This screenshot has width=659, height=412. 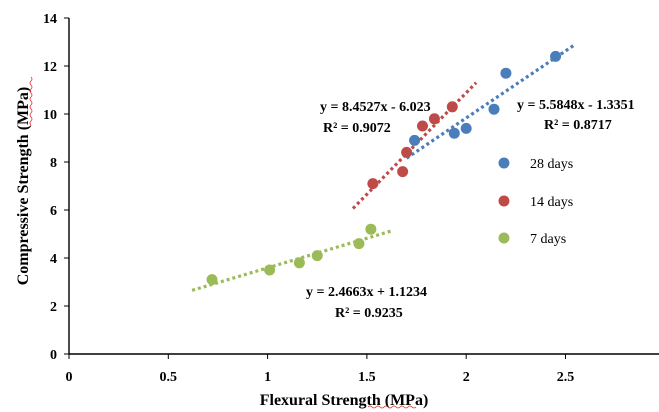 I want to click on y-tick-label: 2, so click(x=53, y=307).